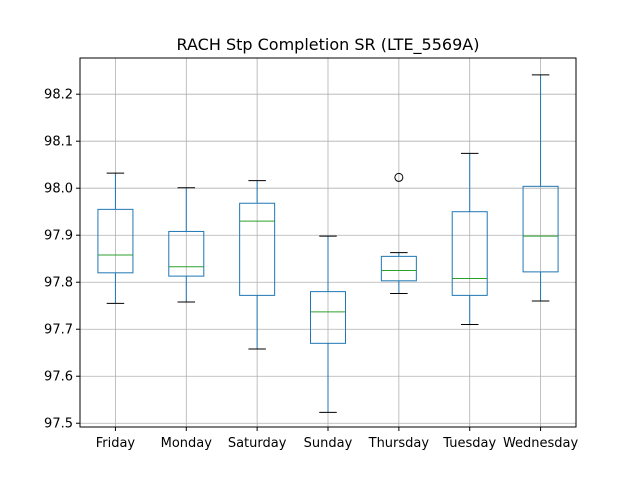 The image size is (640, 480). Describe the element at coordinates (58, 142) in the screenshot. I see `y-tick-label: 98.1` at that location.